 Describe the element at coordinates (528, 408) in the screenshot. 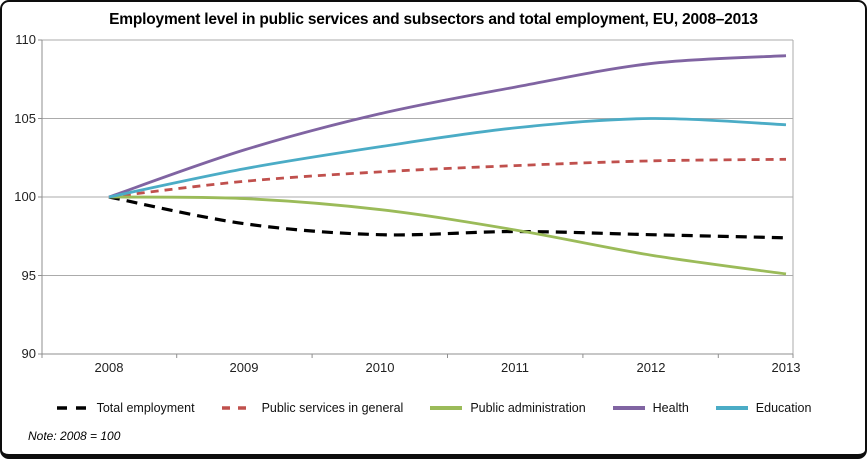

I see `legend-label: Public administration` at that location.